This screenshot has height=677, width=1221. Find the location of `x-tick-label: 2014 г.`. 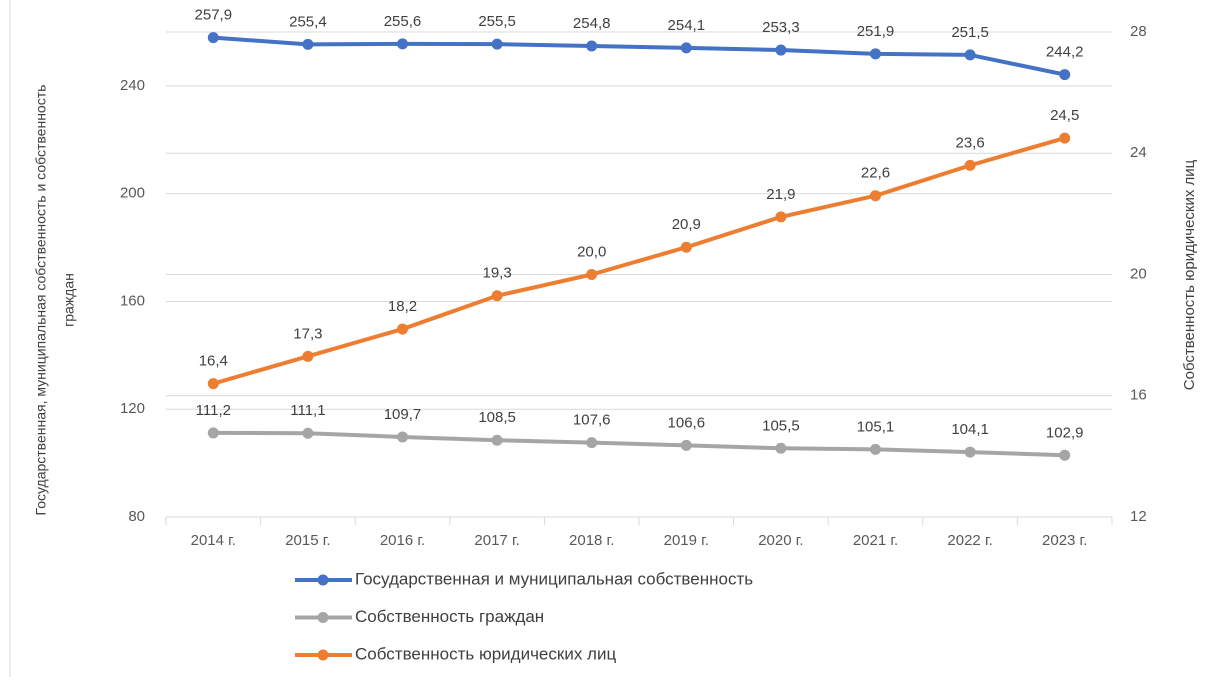

x-tick-label: 2014 г. is located at coordinates (213, 540).